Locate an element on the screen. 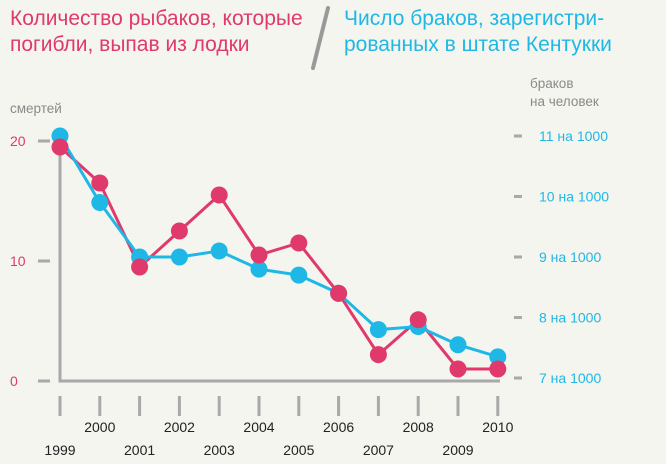 The width and height of the screenshot is (666, 464). y-right-tick-label: 7 на 1000 is located at coordinates (570, 378).